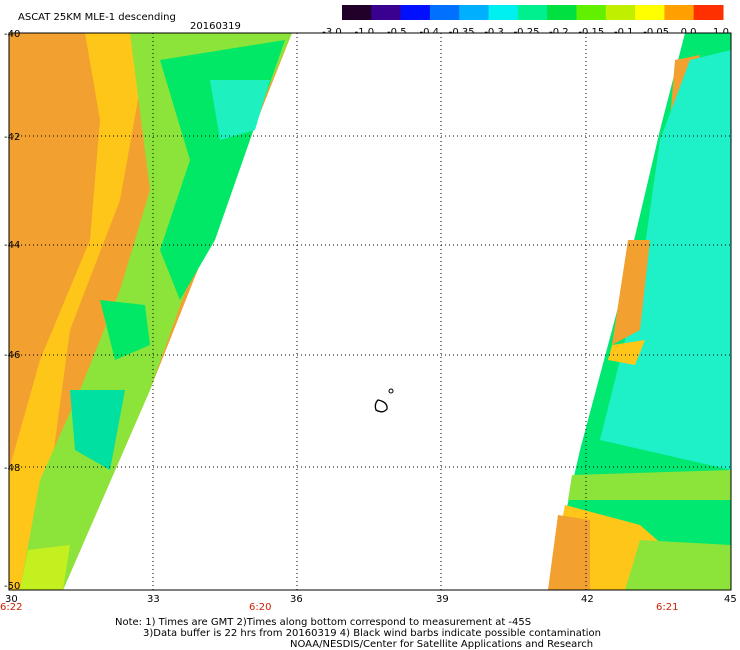  Describe the element at coordinates (12, 137) in the screenshot. I see `lat-label: -42` at that location.